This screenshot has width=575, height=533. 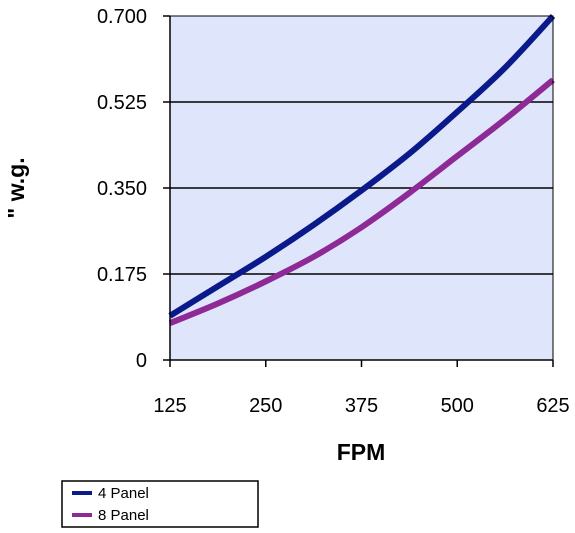 What do you see at coordinates (265, 406) in the screenshot?
I see `x-tick-label: 250` at bounding box center [265, 406].